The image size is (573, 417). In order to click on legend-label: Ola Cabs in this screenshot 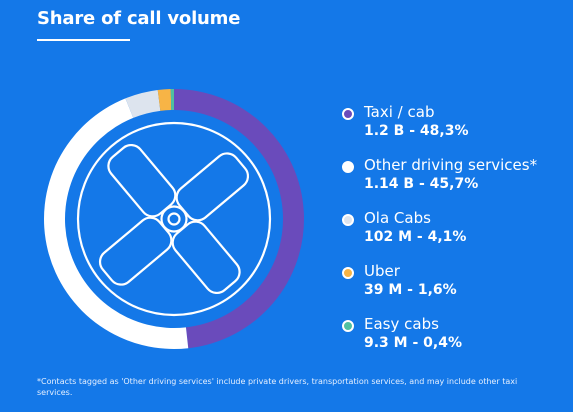, I will do `click(397, 218)`.